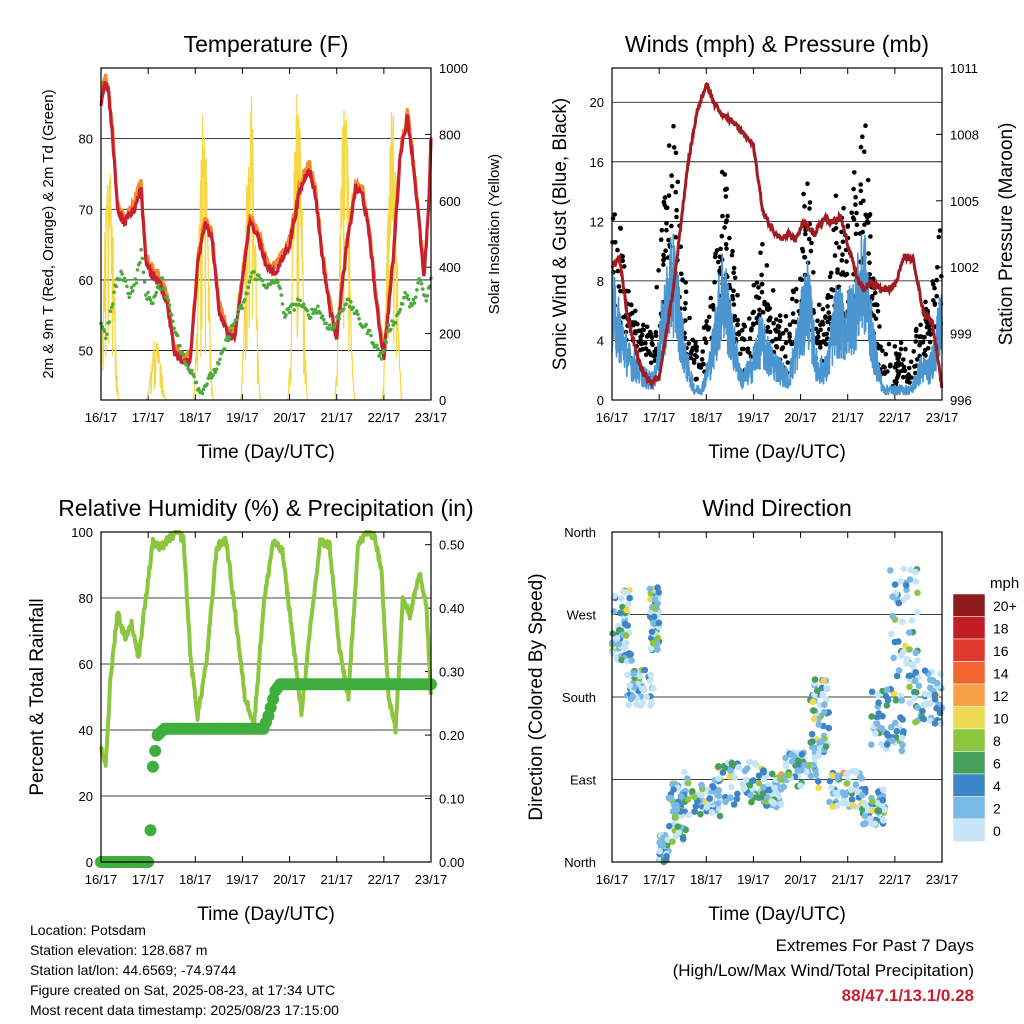 The image size is (1024, 1024). I want to click on temperature-chart-xtick-label: 16/17, so click(101, 417).